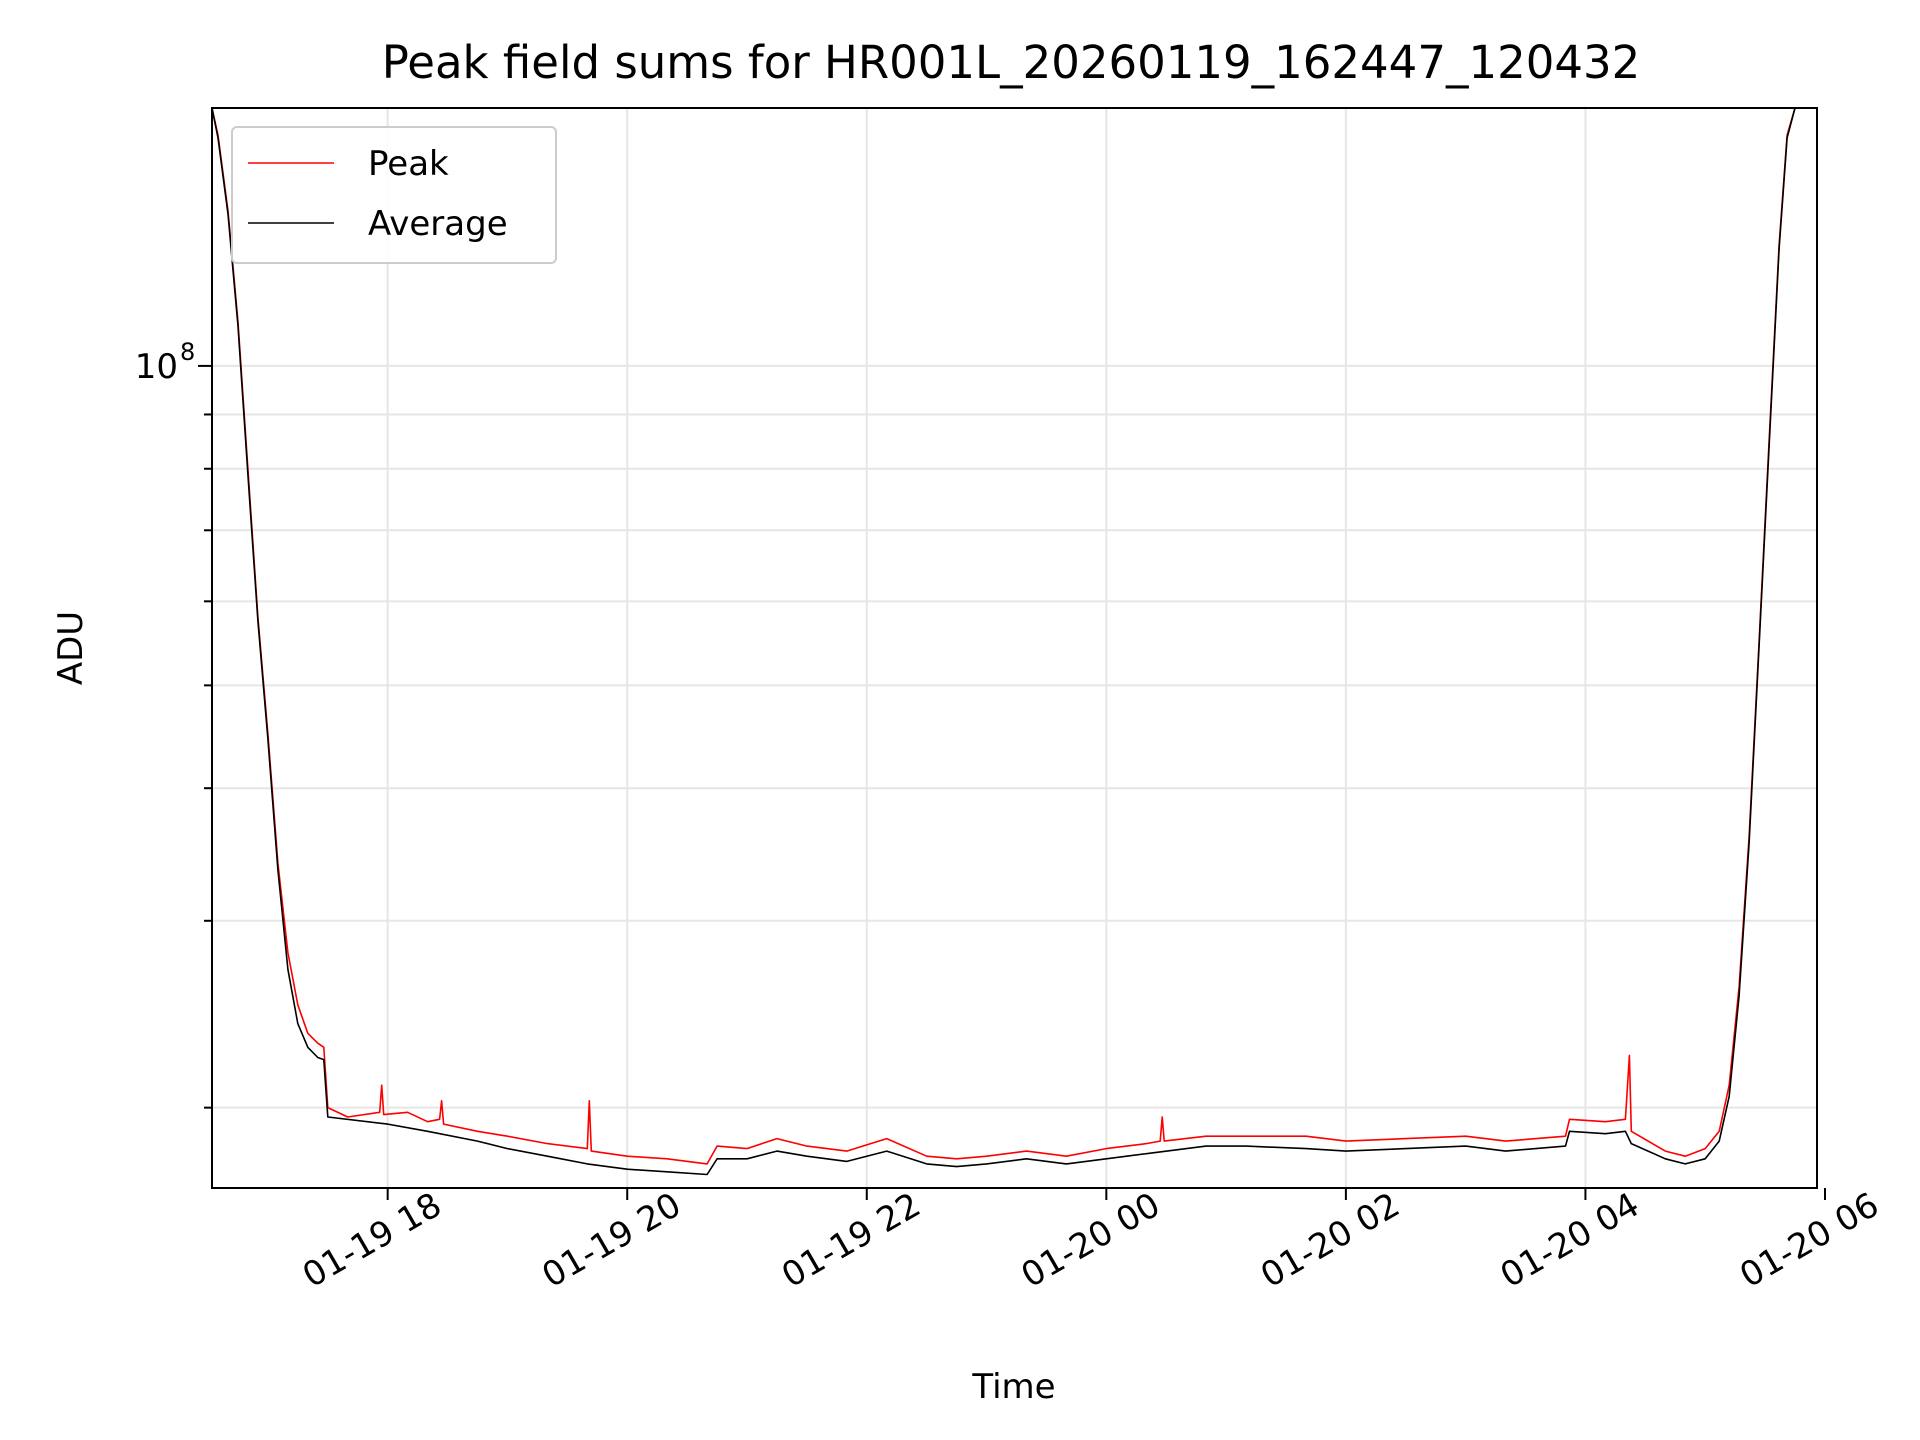  I want to click on legend-label-average: Average, so click(438, 224).